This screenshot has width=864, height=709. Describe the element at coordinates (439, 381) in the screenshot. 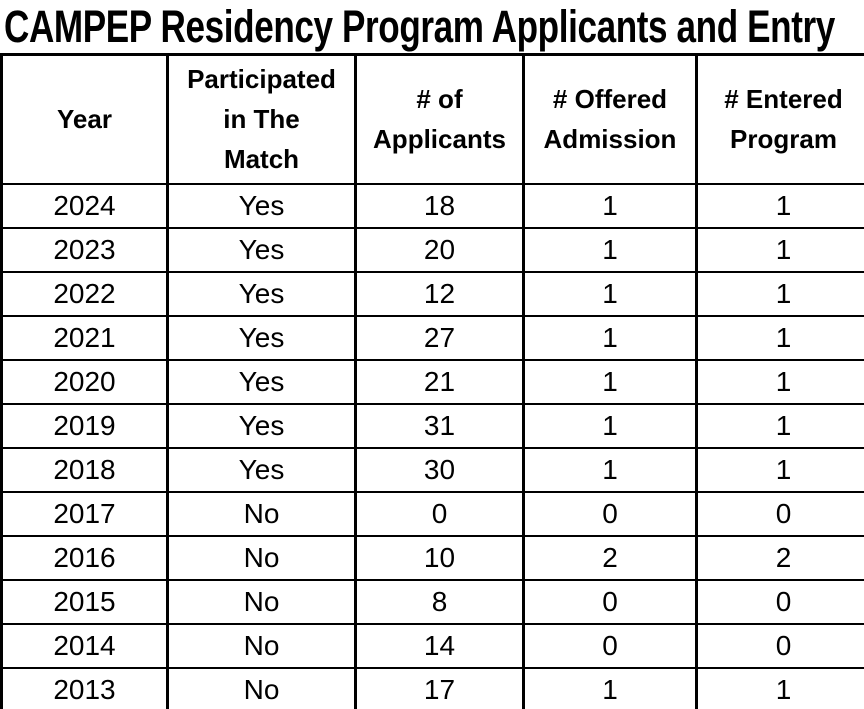

I see `cell-num-applicants: 21` at that location.